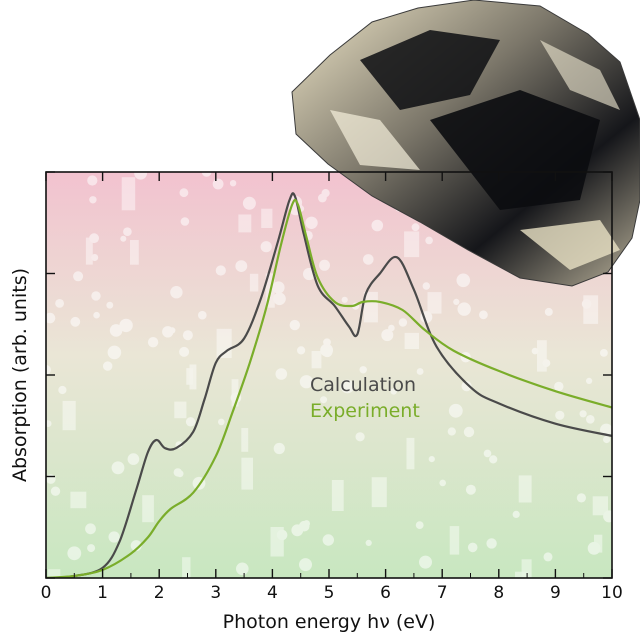 This screenshot has width=640, height=636. What do you see at coordinates (498, 593) in the screenshot?
I see `x-tick-label: 8` at bounding box center [498, 593].